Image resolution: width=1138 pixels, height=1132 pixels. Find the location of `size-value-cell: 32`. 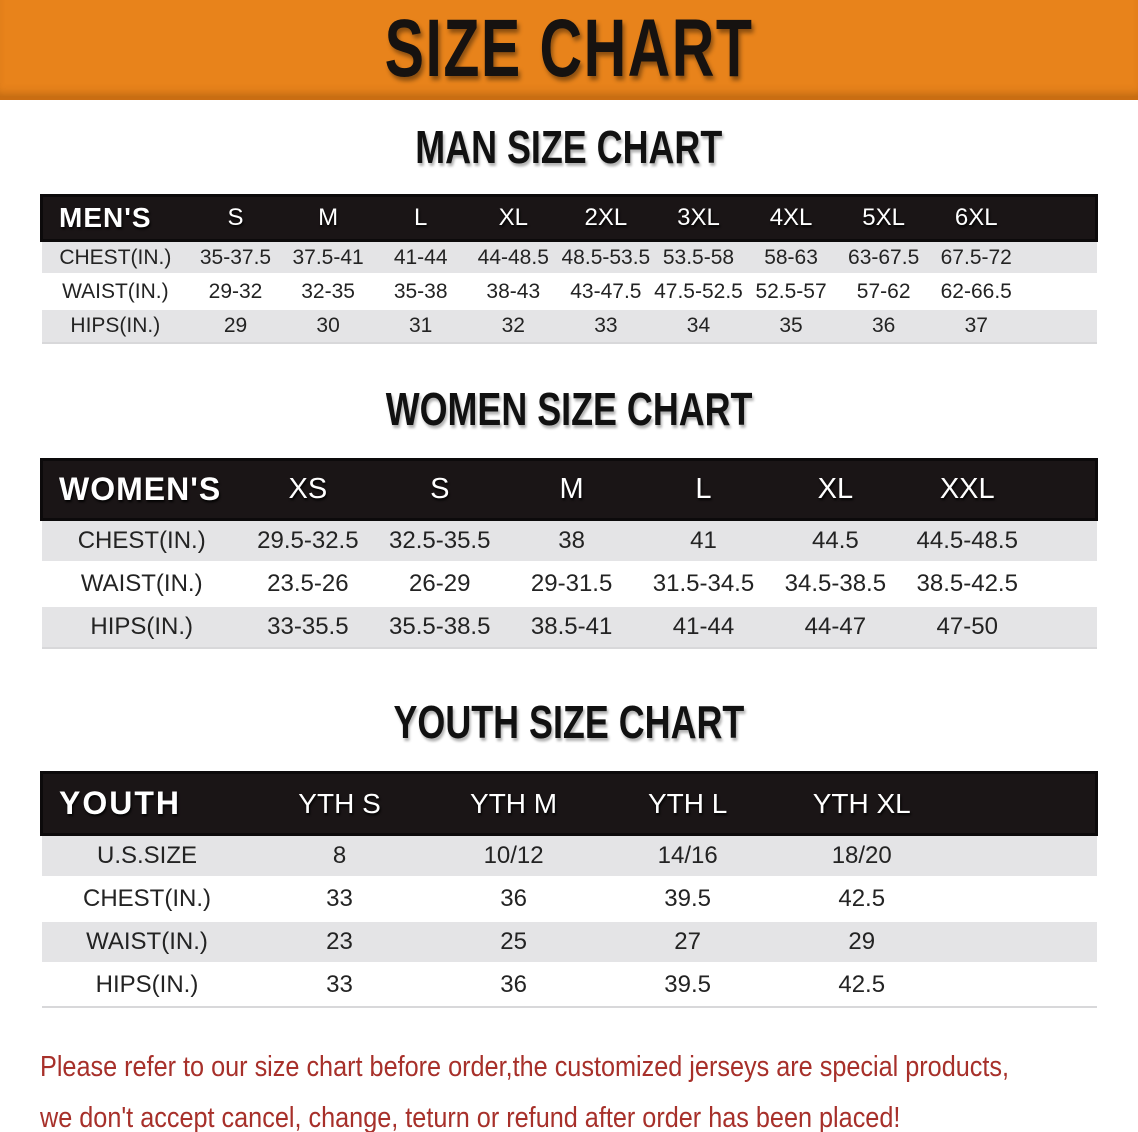

size-value-cell: 32 is located at coordinates (513, 326).